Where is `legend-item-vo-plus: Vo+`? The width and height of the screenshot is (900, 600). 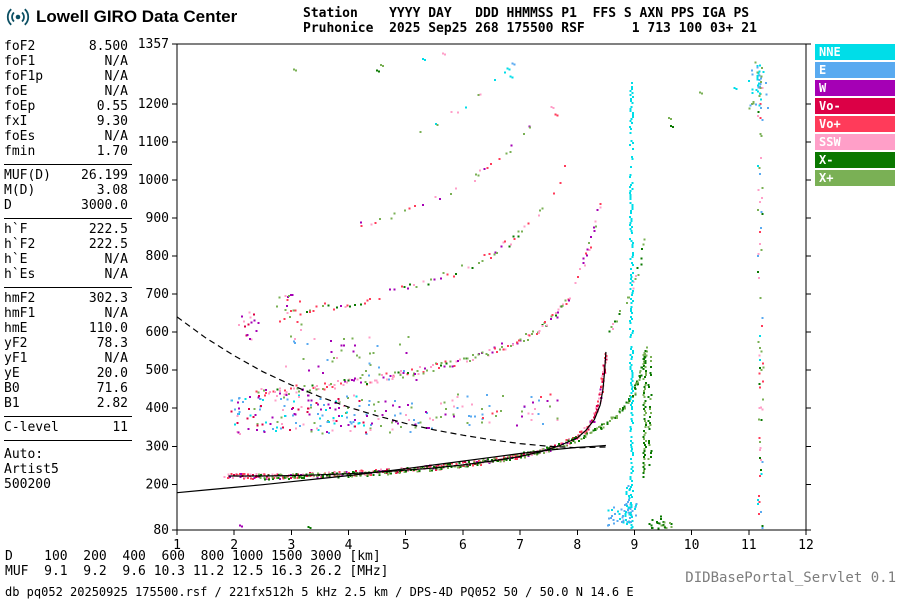
legend-item-vo-plus: Vo+ is located at coordinates (855, 124).